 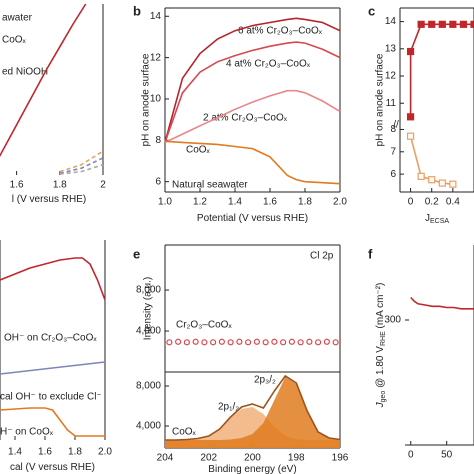 I want to click on y-tick-label: 7, so click(x=393, y=151).